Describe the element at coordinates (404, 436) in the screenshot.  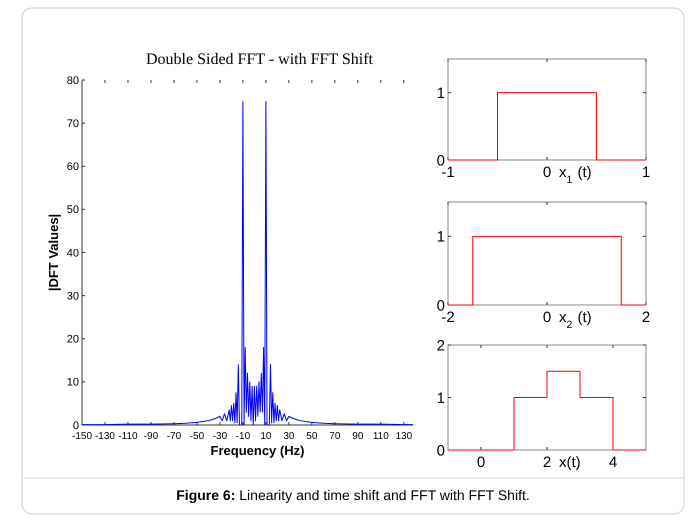
I see `x-tick-label: 130` at that location.